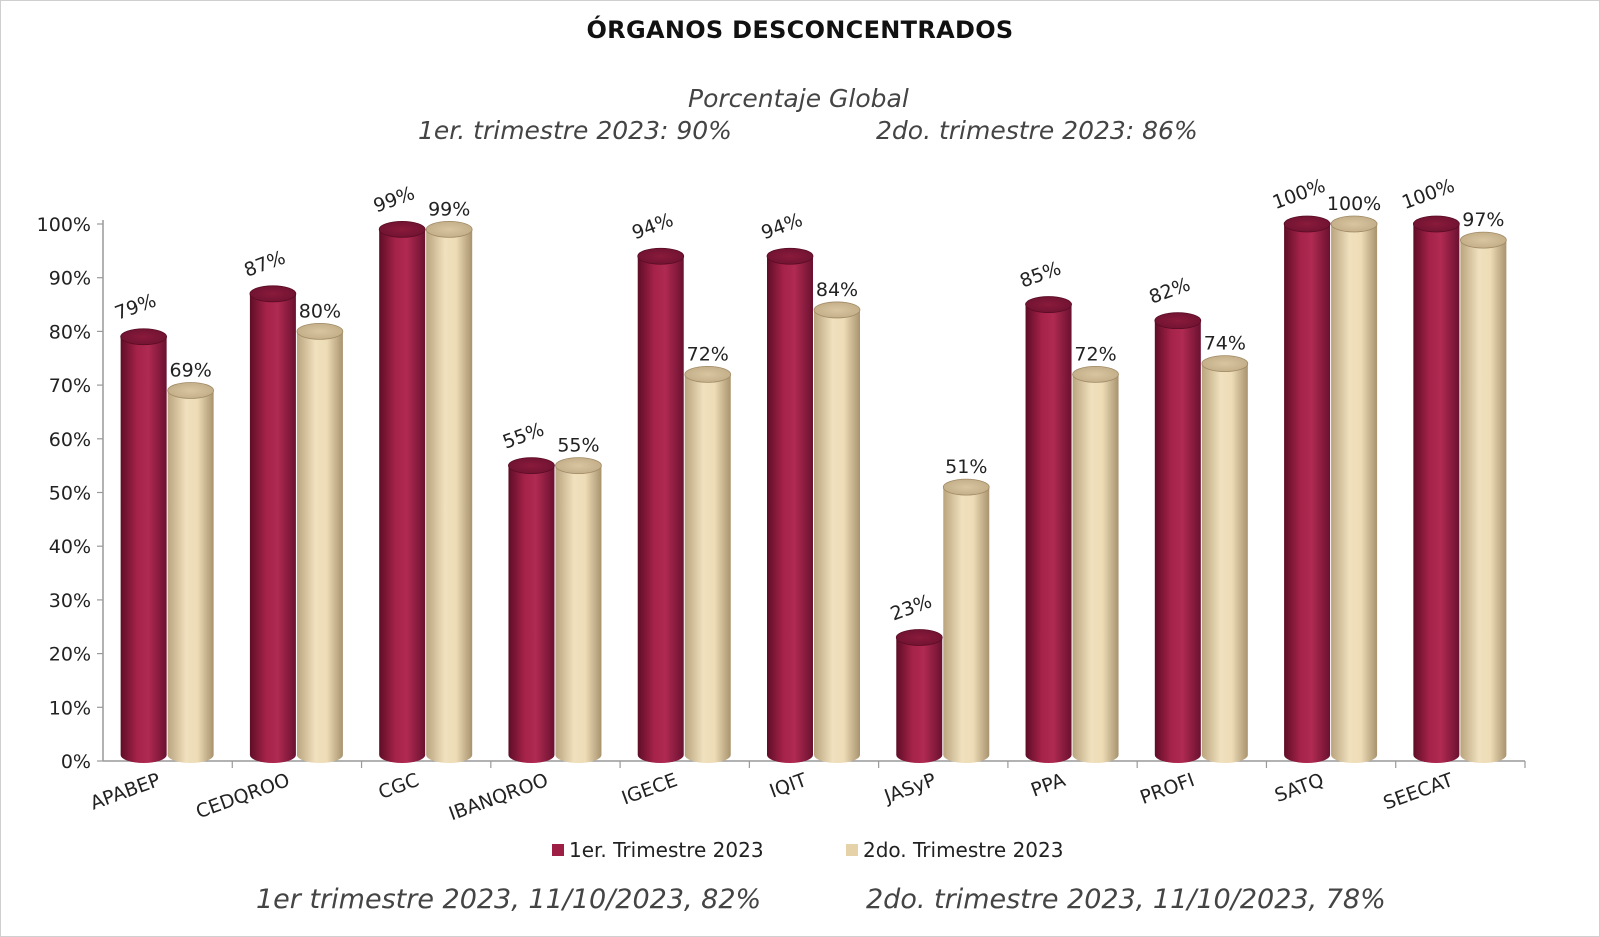 This screenshot has height=937, width=1600. Describe the element at coordinates (800, 30) in the screenshot. I see `chart-title: ÓRGANOS DESCONCENTRADOS` at that location.